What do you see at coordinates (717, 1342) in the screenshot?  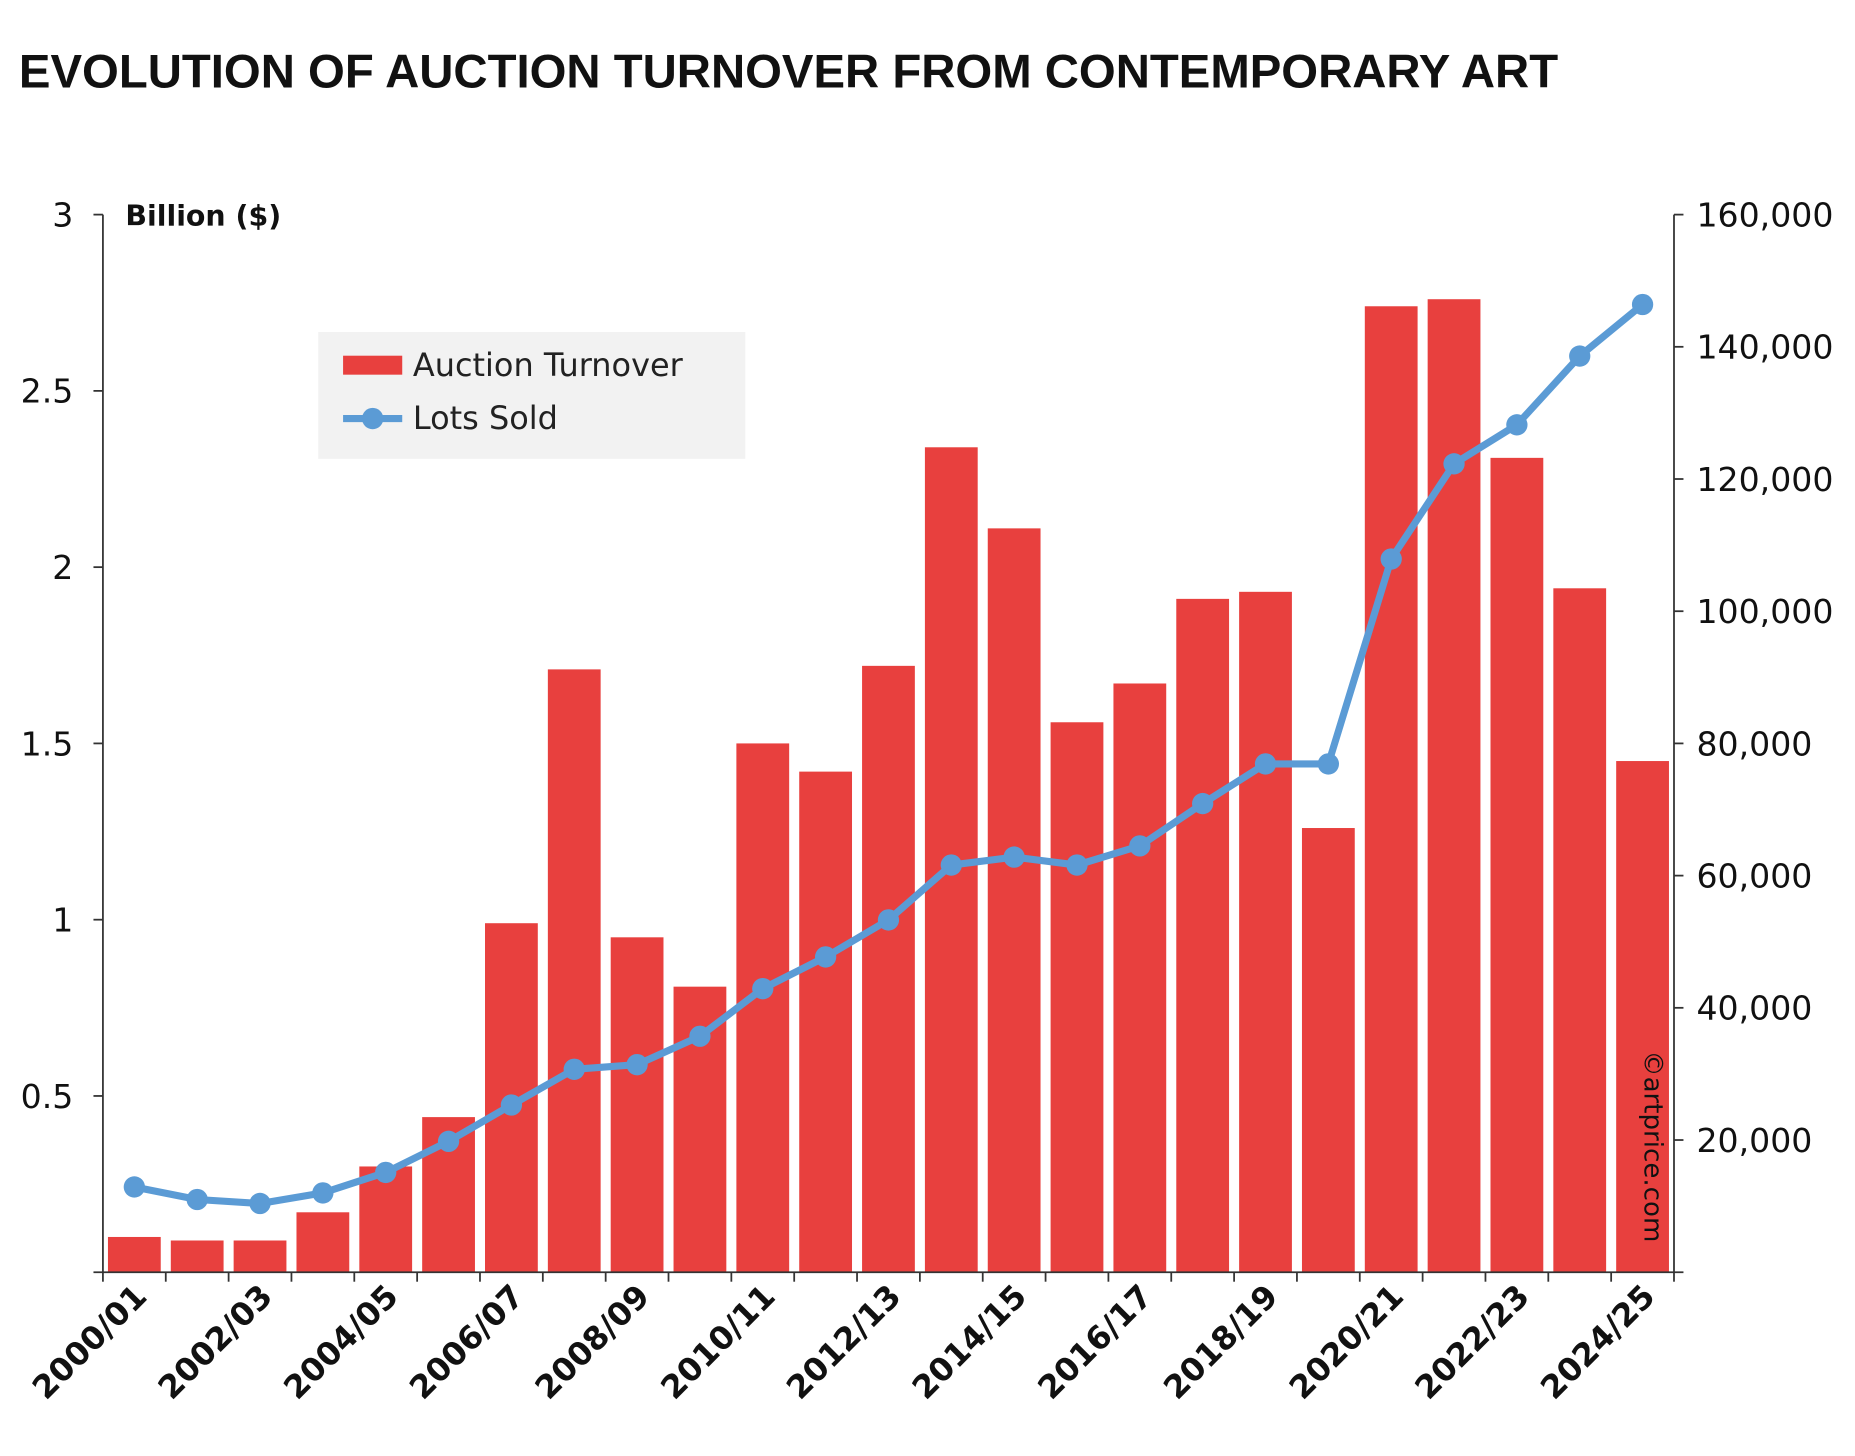 I see `x-tick-label: 2010/11` at bounding box center [717, 1342].